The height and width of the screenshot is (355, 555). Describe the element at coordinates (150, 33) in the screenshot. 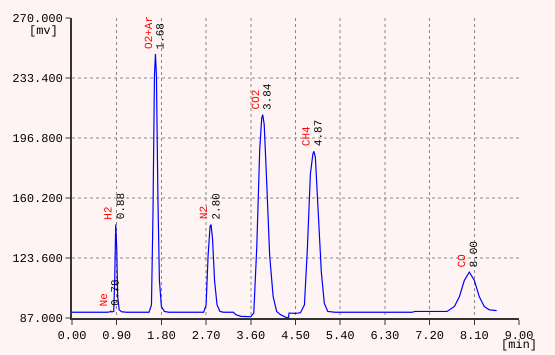

I see `annotation: O2+Ar` at that location.